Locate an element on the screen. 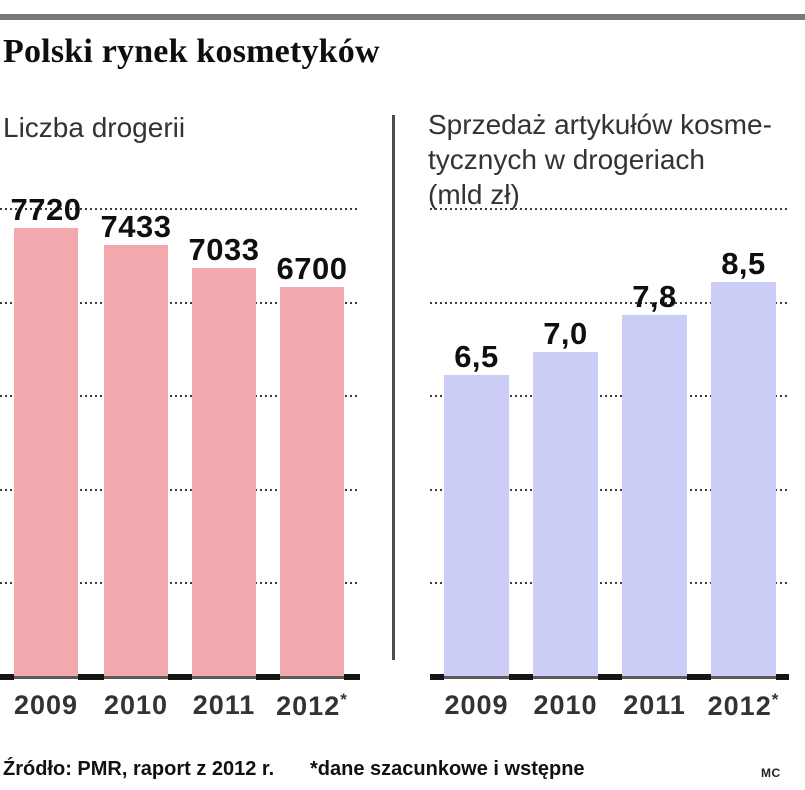 This screenshot has height=790, width=805. bar-value-label: 7,8 is located at coordinates (654, 296).